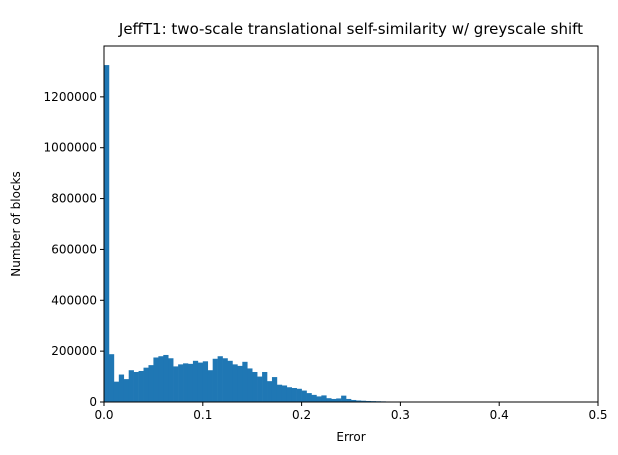  I want to click on x-tick-label: 0.3, so click(400, 415).